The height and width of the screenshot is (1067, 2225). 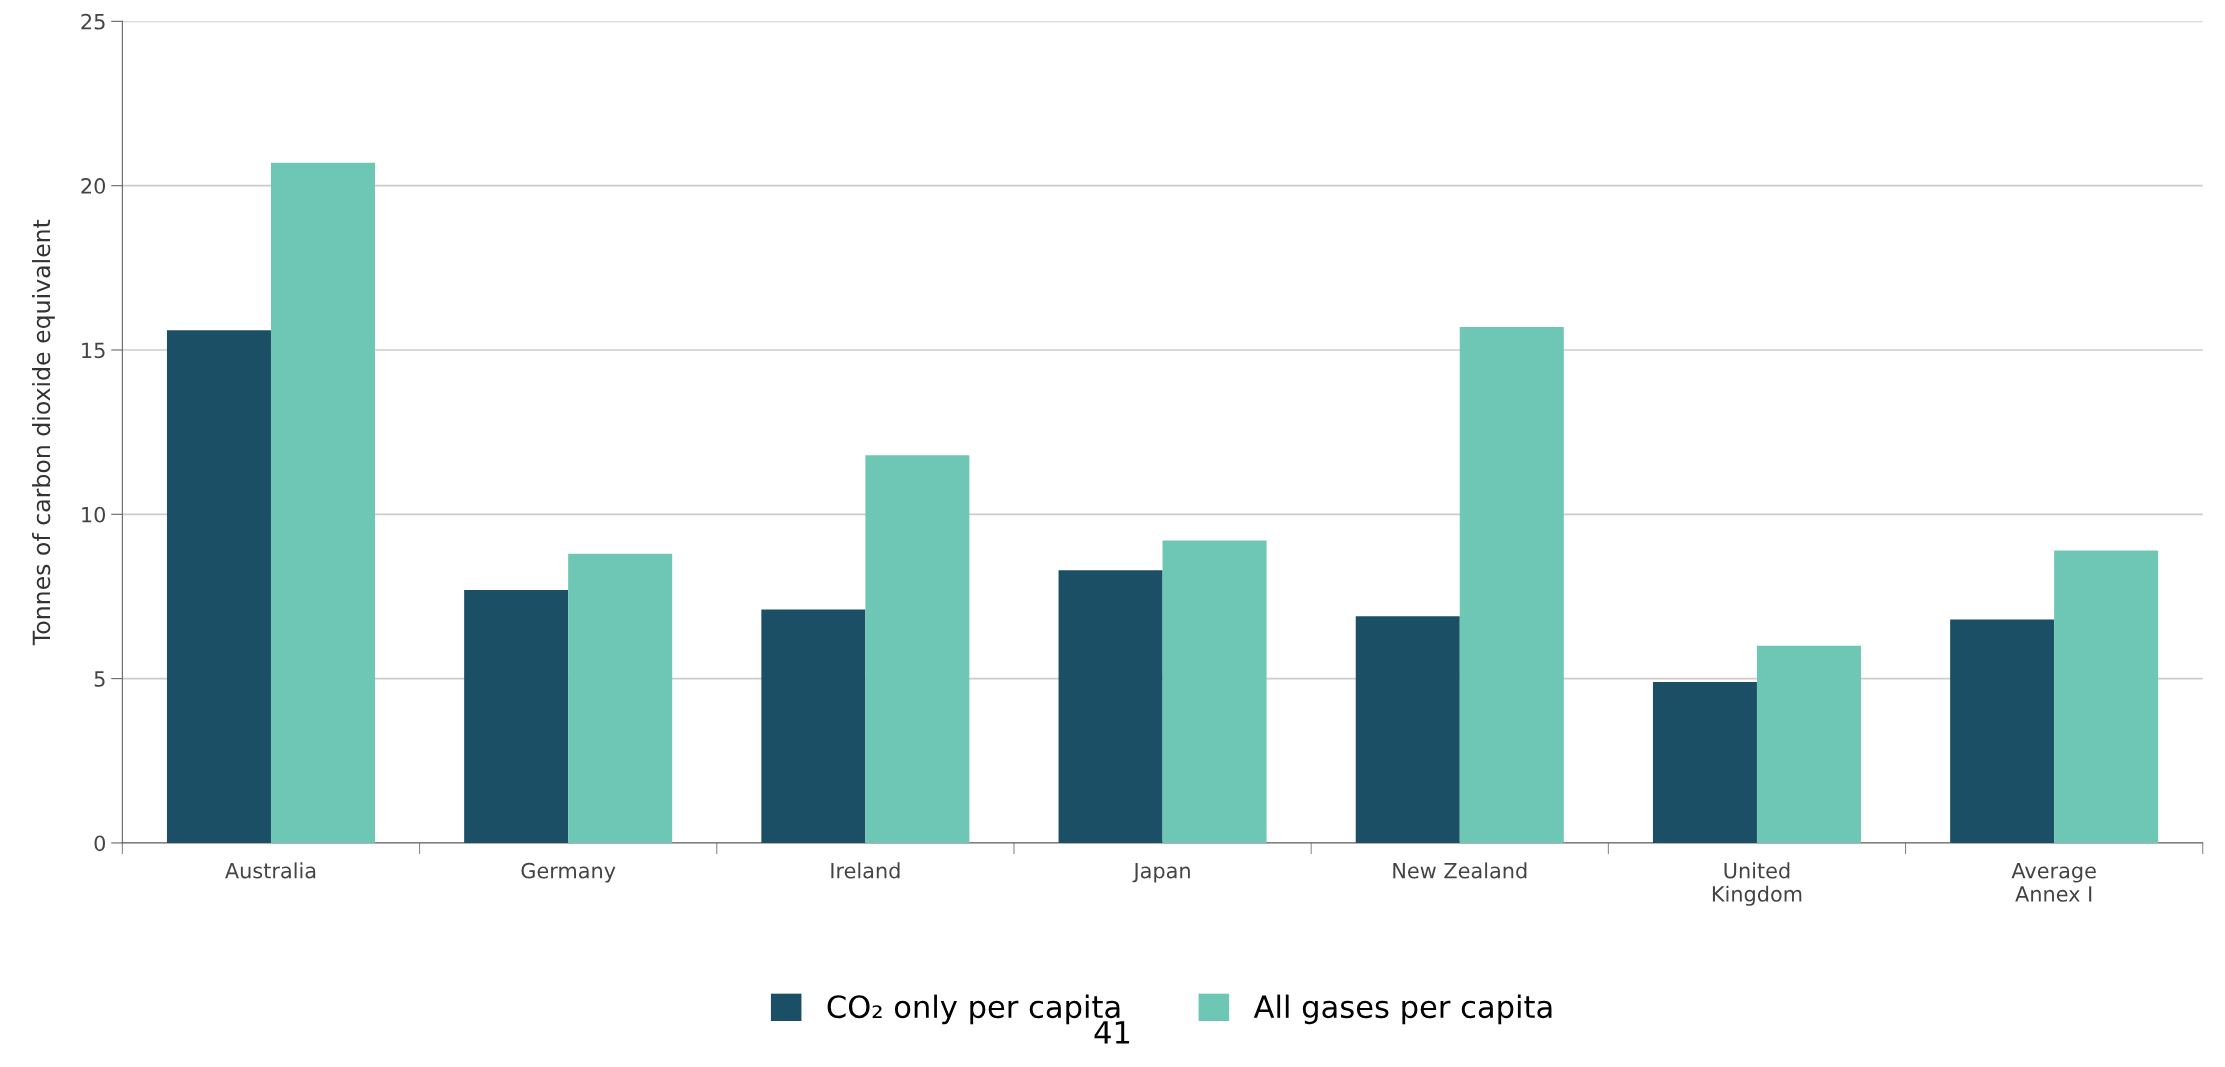 I want to click on x-tick-label: Australia, so click(x=270, y=870).